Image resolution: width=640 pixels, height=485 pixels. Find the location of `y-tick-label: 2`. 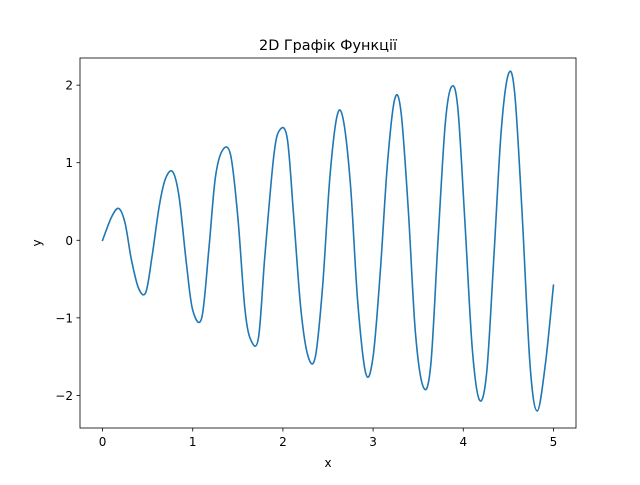

y-tick-label: 2 is located at coordinates (69, 86).